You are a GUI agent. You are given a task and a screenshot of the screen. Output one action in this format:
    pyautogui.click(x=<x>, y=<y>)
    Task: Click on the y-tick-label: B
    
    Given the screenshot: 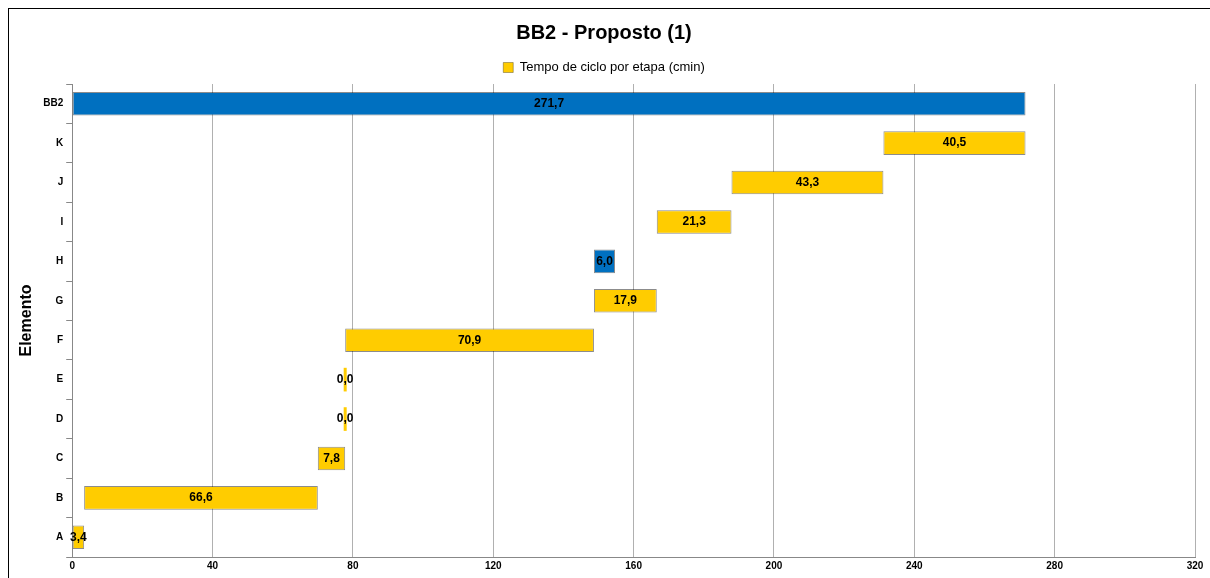 What is the action you would take?
    pyautogui.click(x=59, y=497)
    